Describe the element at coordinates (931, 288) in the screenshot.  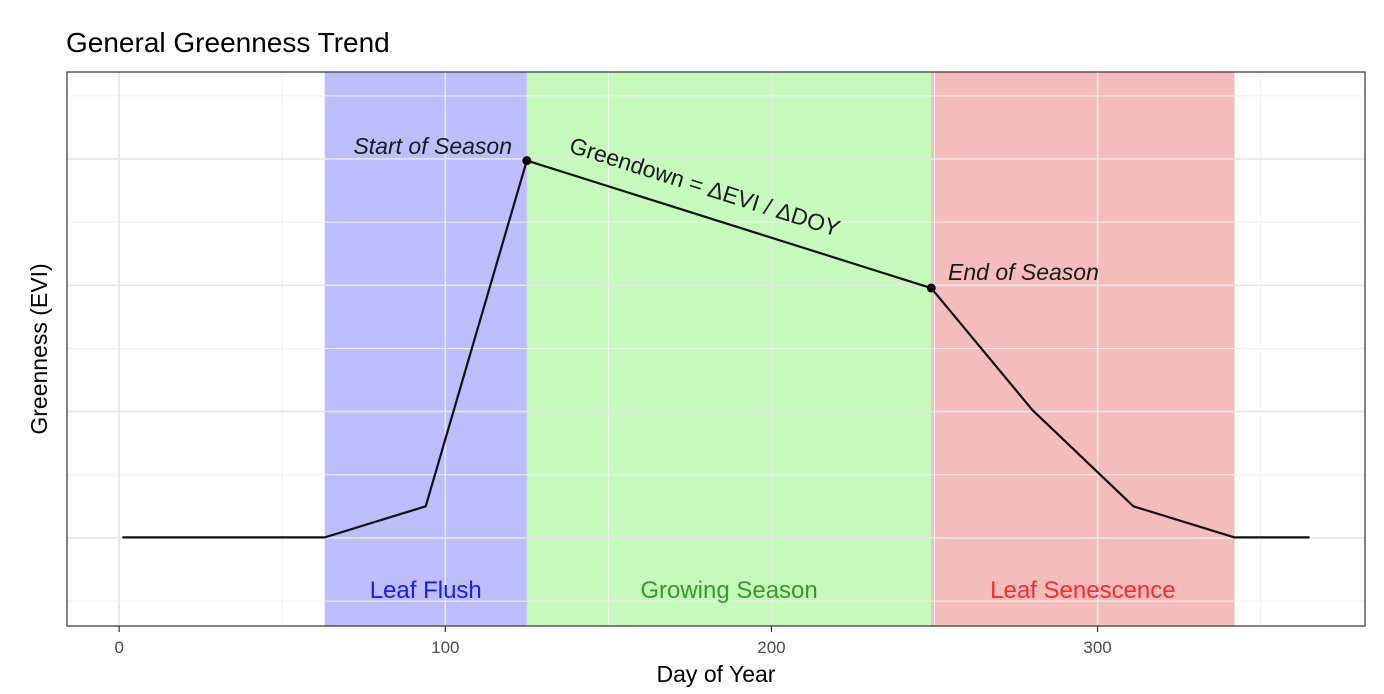
I see `point-end-of-season` at that location.